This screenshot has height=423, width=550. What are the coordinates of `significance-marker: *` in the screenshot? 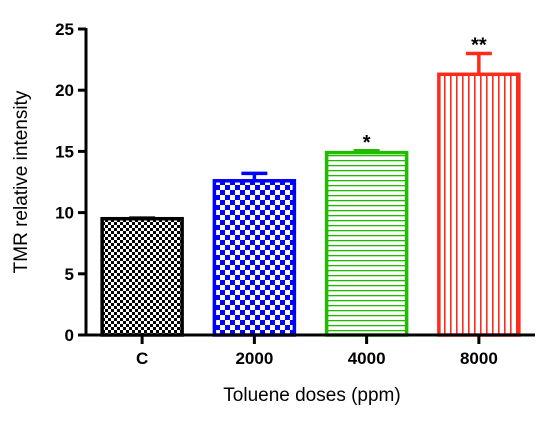 It's located at (367, 143).